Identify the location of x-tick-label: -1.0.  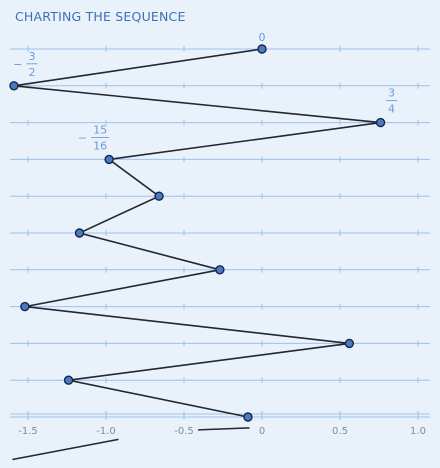
(106, 431).